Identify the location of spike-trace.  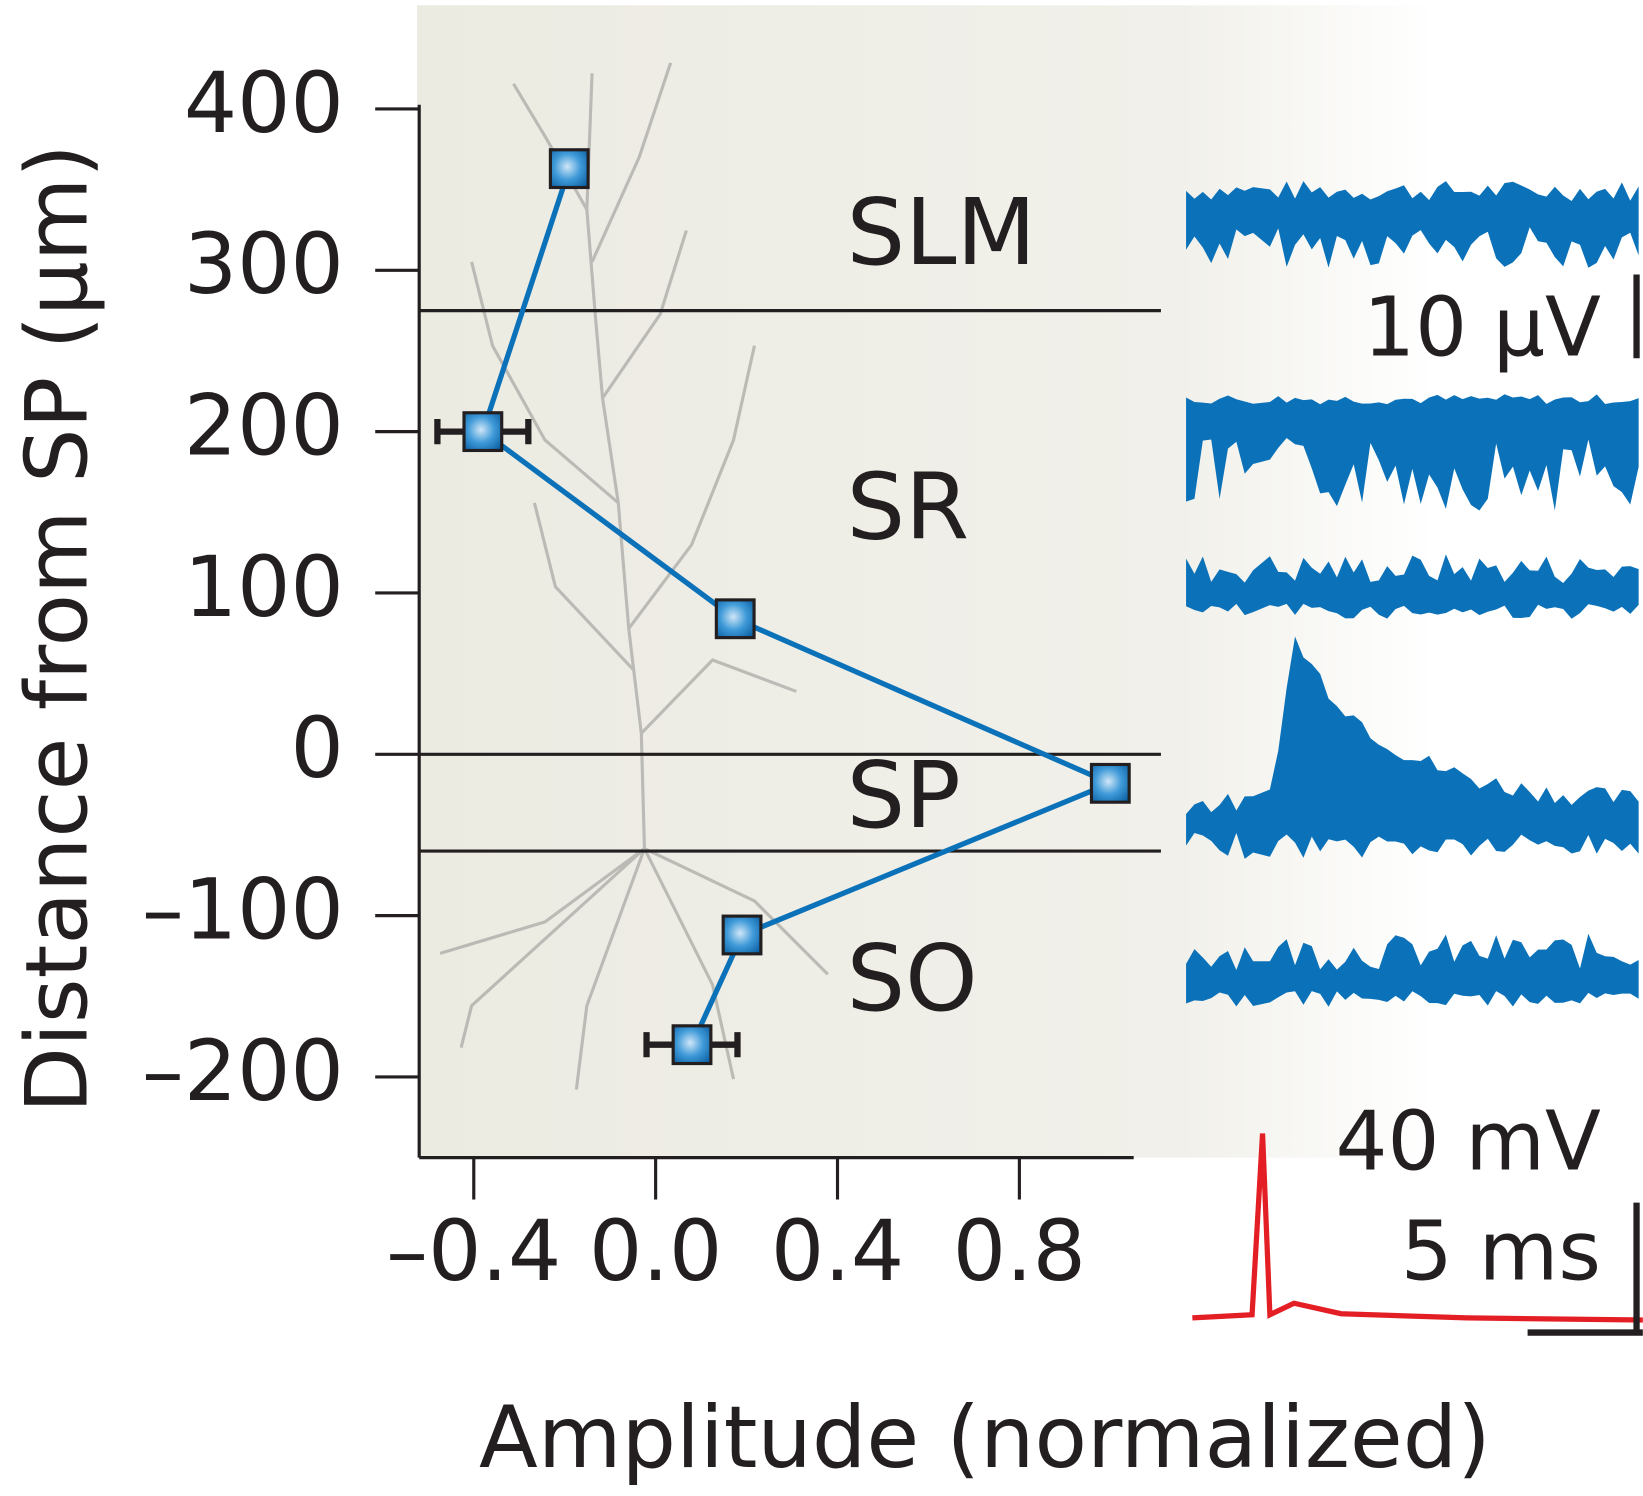
(1417, 1228).